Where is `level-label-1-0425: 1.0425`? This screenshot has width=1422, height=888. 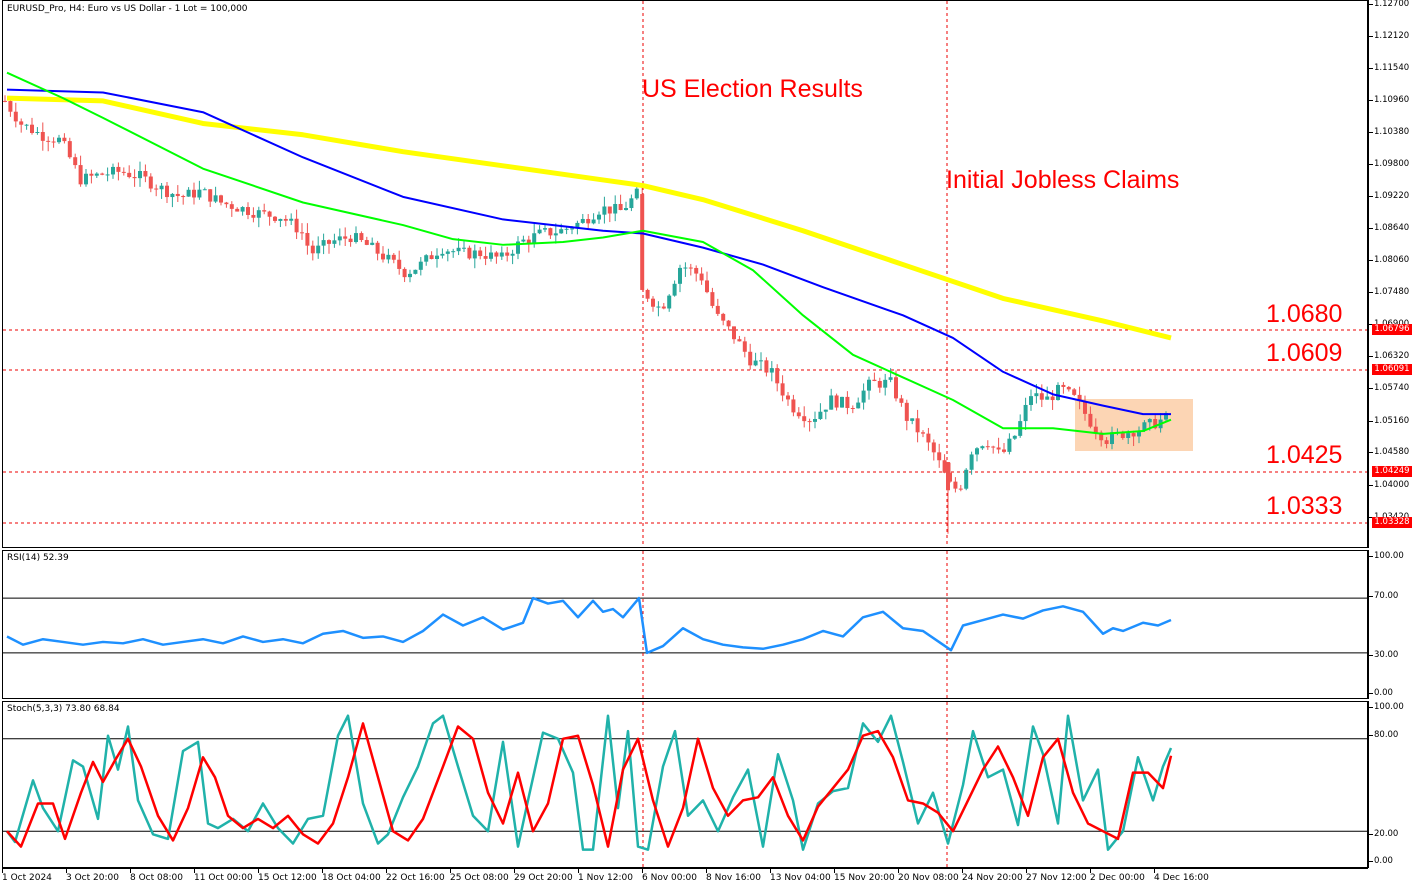
level-label-1-0425: 1.0425 is located at coordinates (1304, 455).